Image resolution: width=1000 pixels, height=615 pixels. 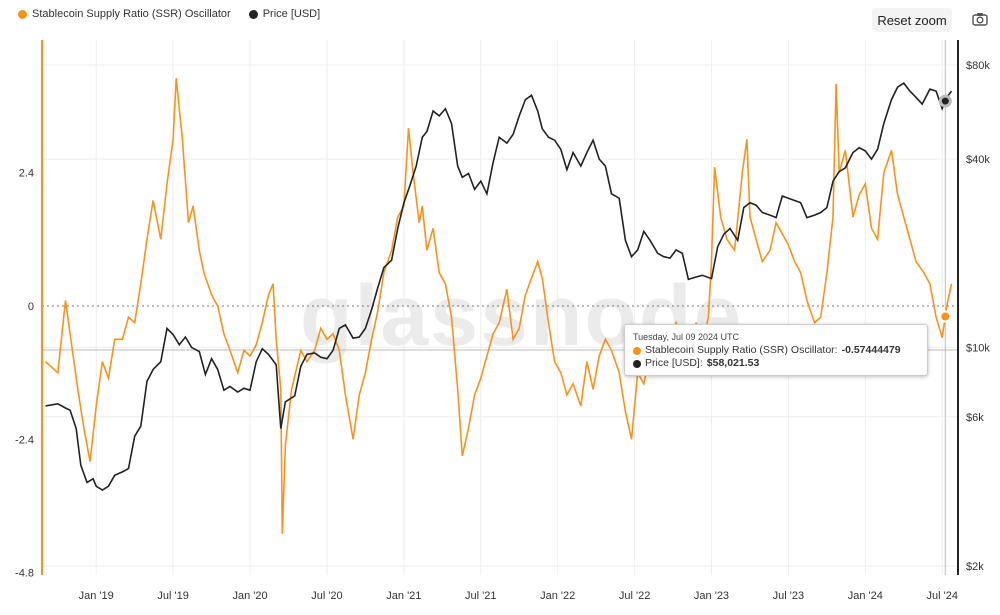 What do you see at coordinates (480, 596) in the screenshot?
I see `x-tick-label: Jul '21` at bounding box center [480, 596].